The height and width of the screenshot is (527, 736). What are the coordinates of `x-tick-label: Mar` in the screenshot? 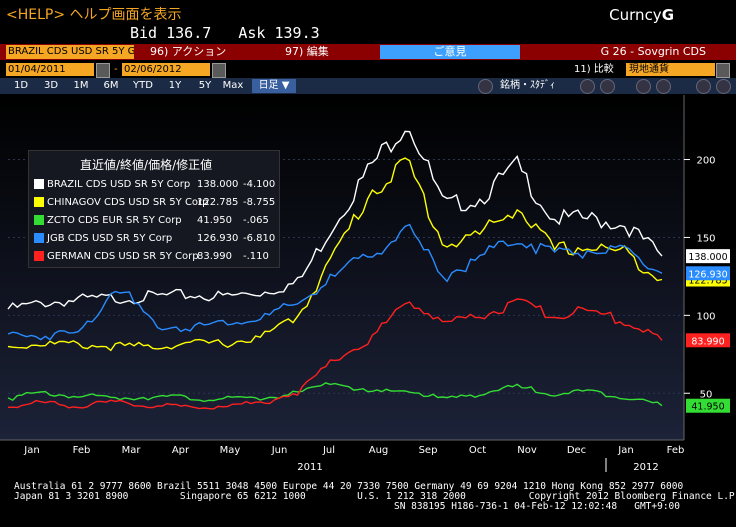 It's located at (132, 450).